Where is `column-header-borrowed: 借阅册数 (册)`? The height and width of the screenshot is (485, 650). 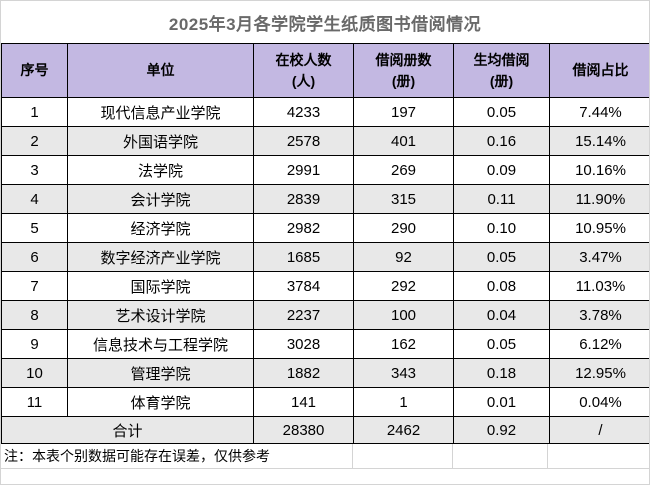
column-header-borrowed: 借阅册数 (册) is located at coordinates (403, 70).